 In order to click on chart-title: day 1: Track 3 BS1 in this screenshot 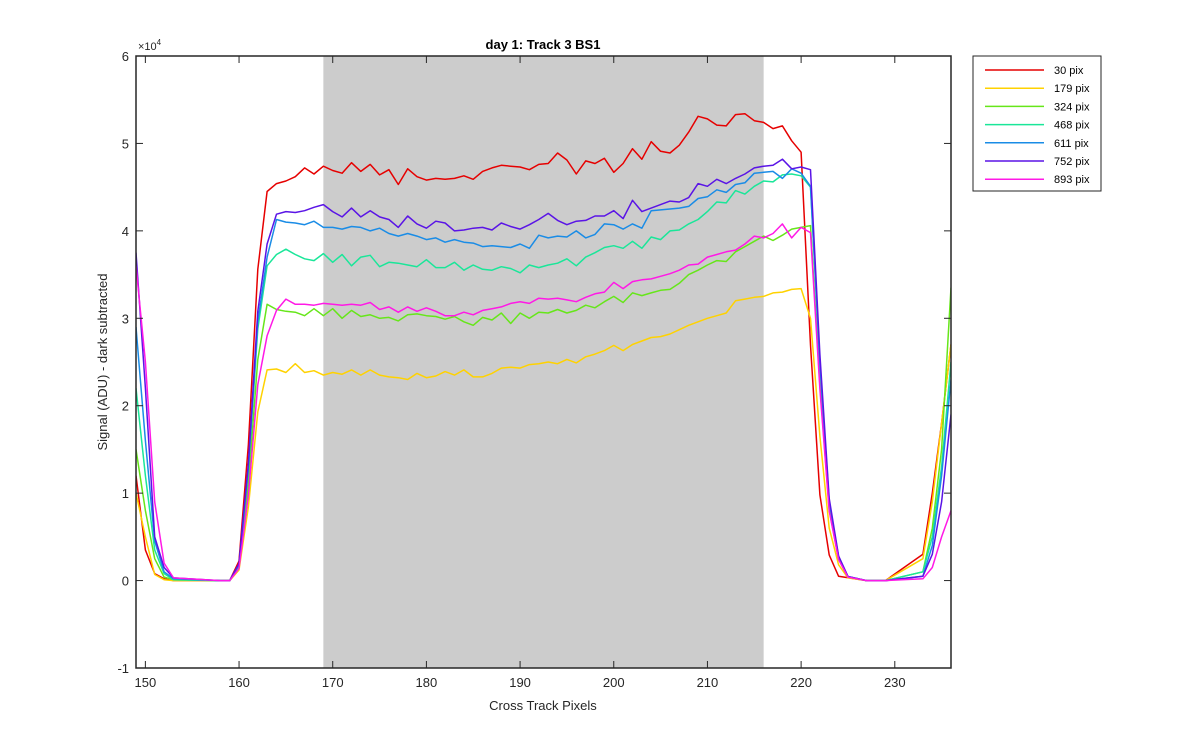, I will do `click(543, 44)`.